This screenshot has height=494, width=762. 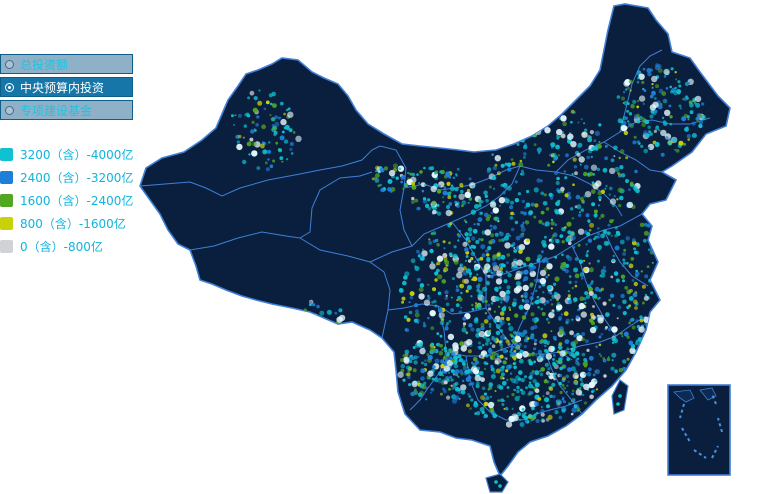 I want to click on investment-type-selector: 总投资额 中央预算内投资 专项建设基金, so click(x=66, y=88).